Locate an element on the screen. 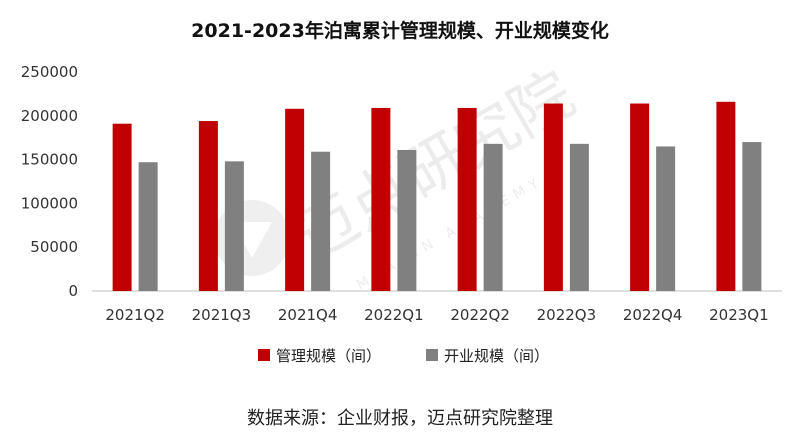  bar-opened-2022Q4 is located at coordinates (666, 218).